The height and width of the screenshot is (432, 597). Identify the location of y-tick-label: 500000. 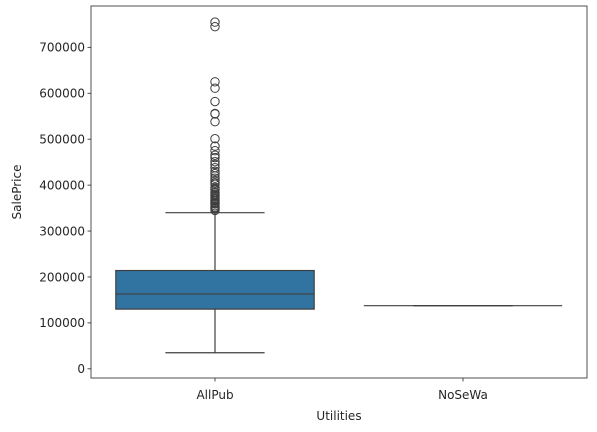
(62, 139).